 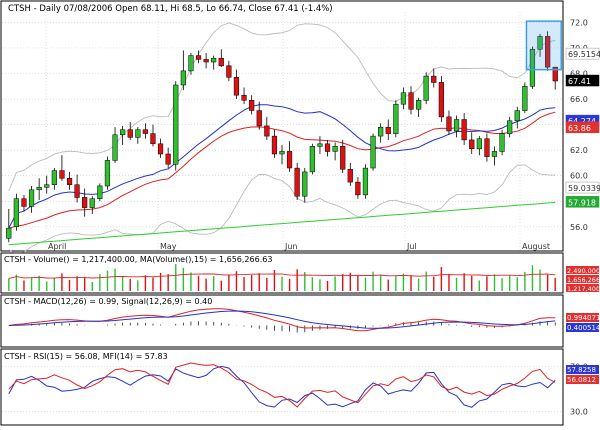 I want to click on rsi-badge, so click(x=582, y=379).